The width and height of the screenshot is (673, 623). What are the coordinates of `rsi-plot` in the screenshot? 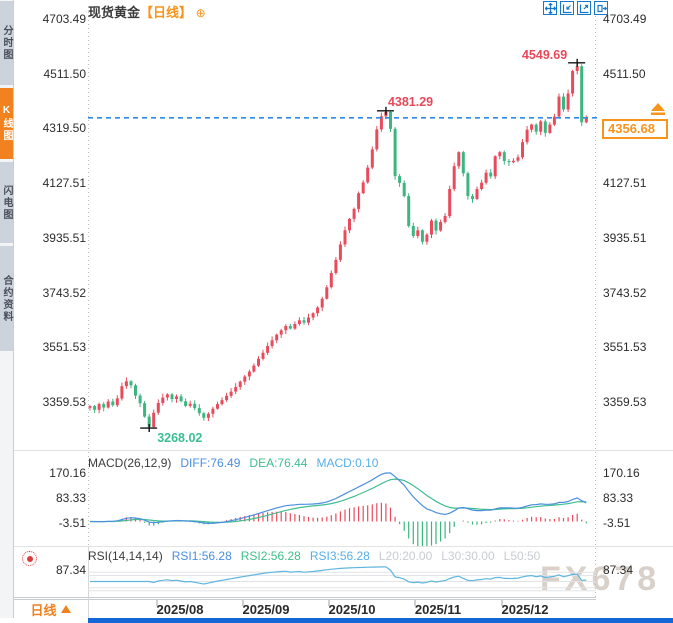 It's located at (341, 580).